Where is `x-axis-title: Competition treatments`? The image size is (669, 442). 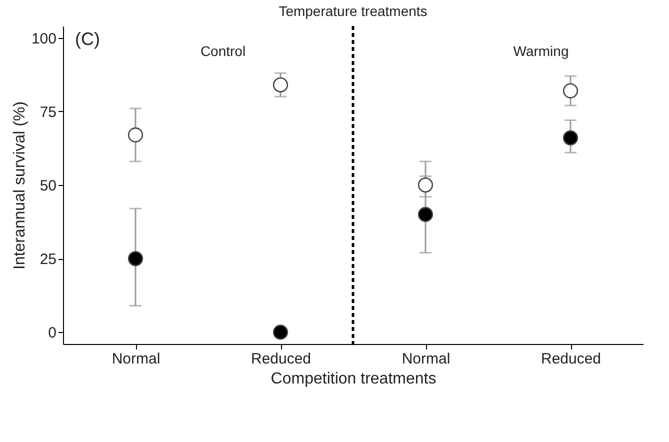
x-axis-title: Competition treatments is located at coordinates (353, 379).